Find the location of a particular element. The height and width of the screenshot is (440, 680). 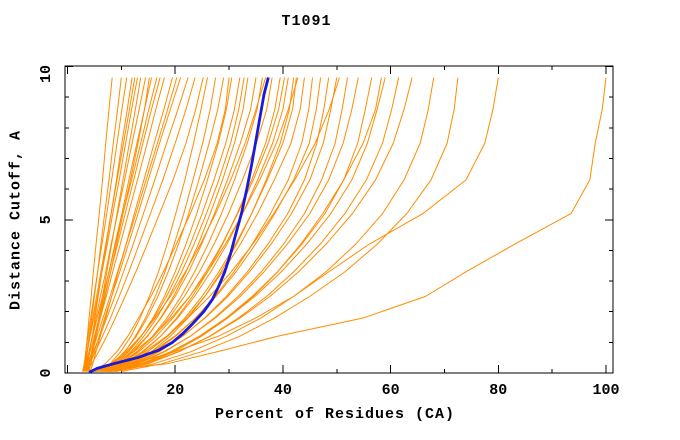

y-tick-label: 10 is located at coordinates (46, 74).